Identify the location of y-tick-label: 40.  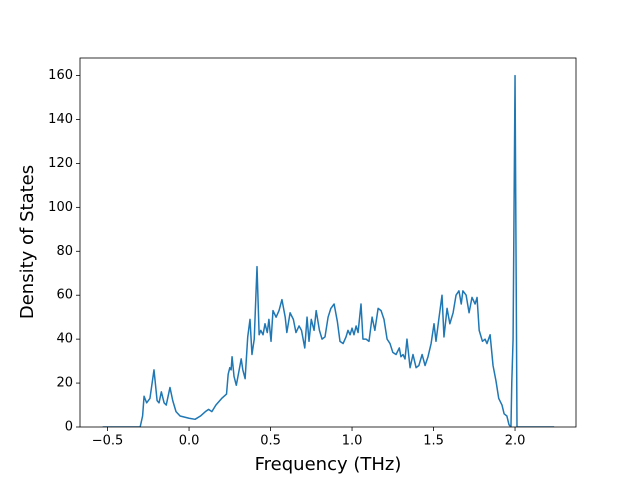
(64, 339).